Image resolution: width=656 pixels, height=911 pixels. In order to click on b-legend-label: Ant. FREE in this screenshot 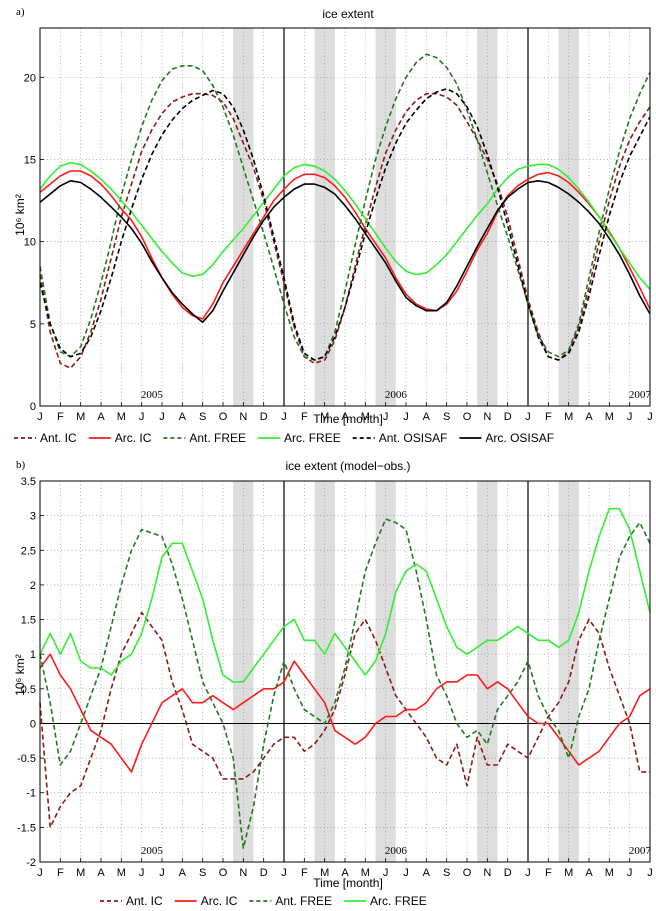, I will do `click(303, 901)`.